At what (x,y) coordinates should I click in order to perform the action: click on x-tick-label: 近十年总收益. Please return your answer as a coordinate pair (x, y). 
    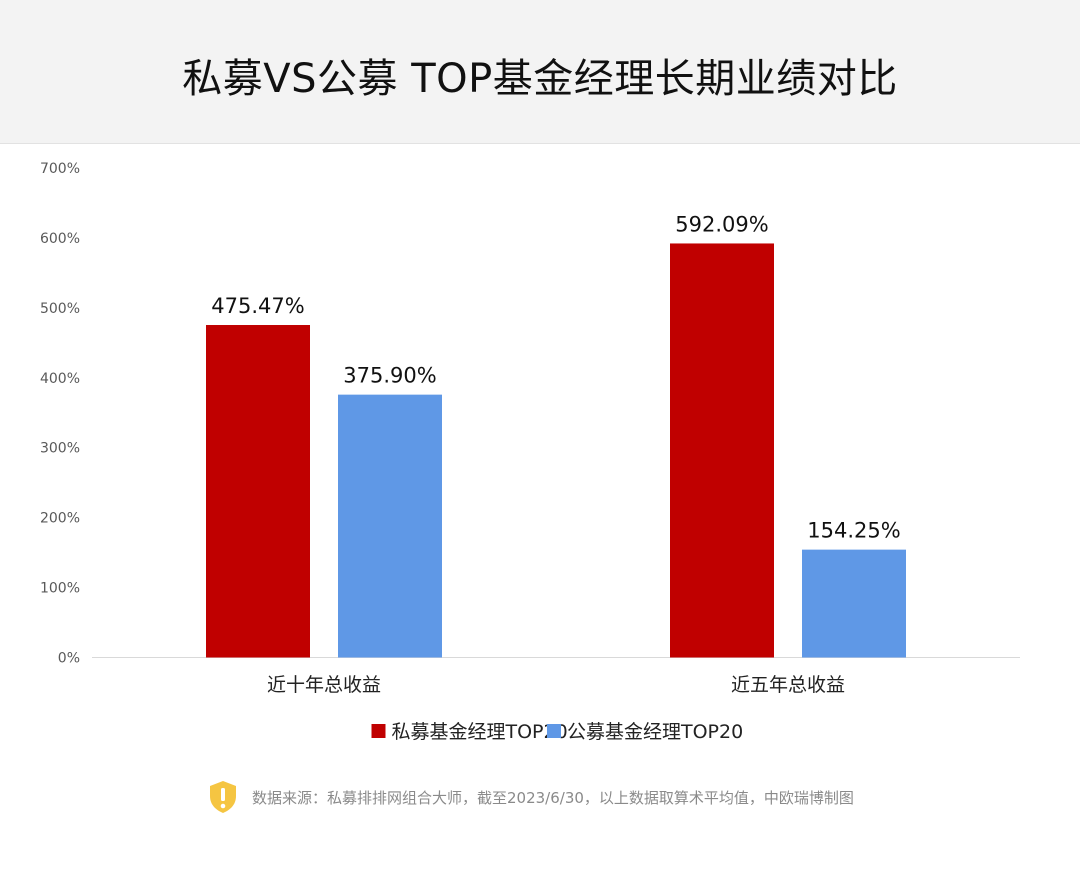
    Looking at the image, I should click on (324, 685).